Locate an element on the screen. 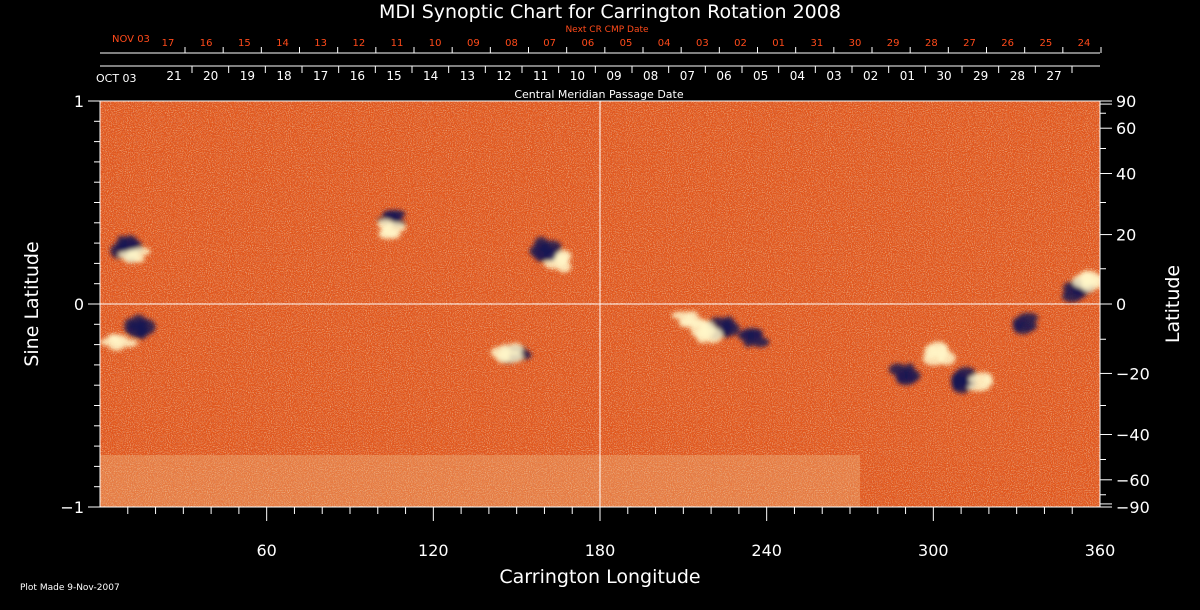 This screenshot has height=610, width=1200. mid-date-label: 04 is located at coordinates (797, 76).